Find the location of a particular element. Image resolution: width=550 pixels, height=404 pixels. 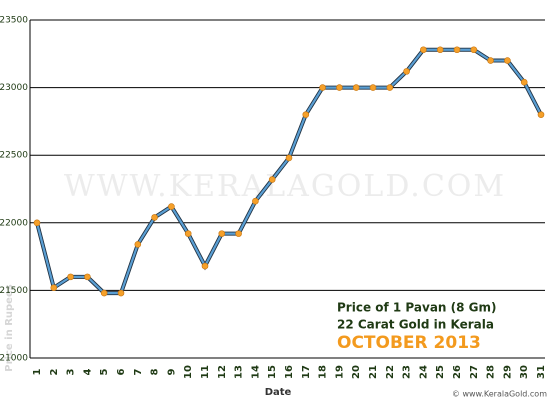

credit: © www.KeralaGold.com is located at coordinates (499, 394).